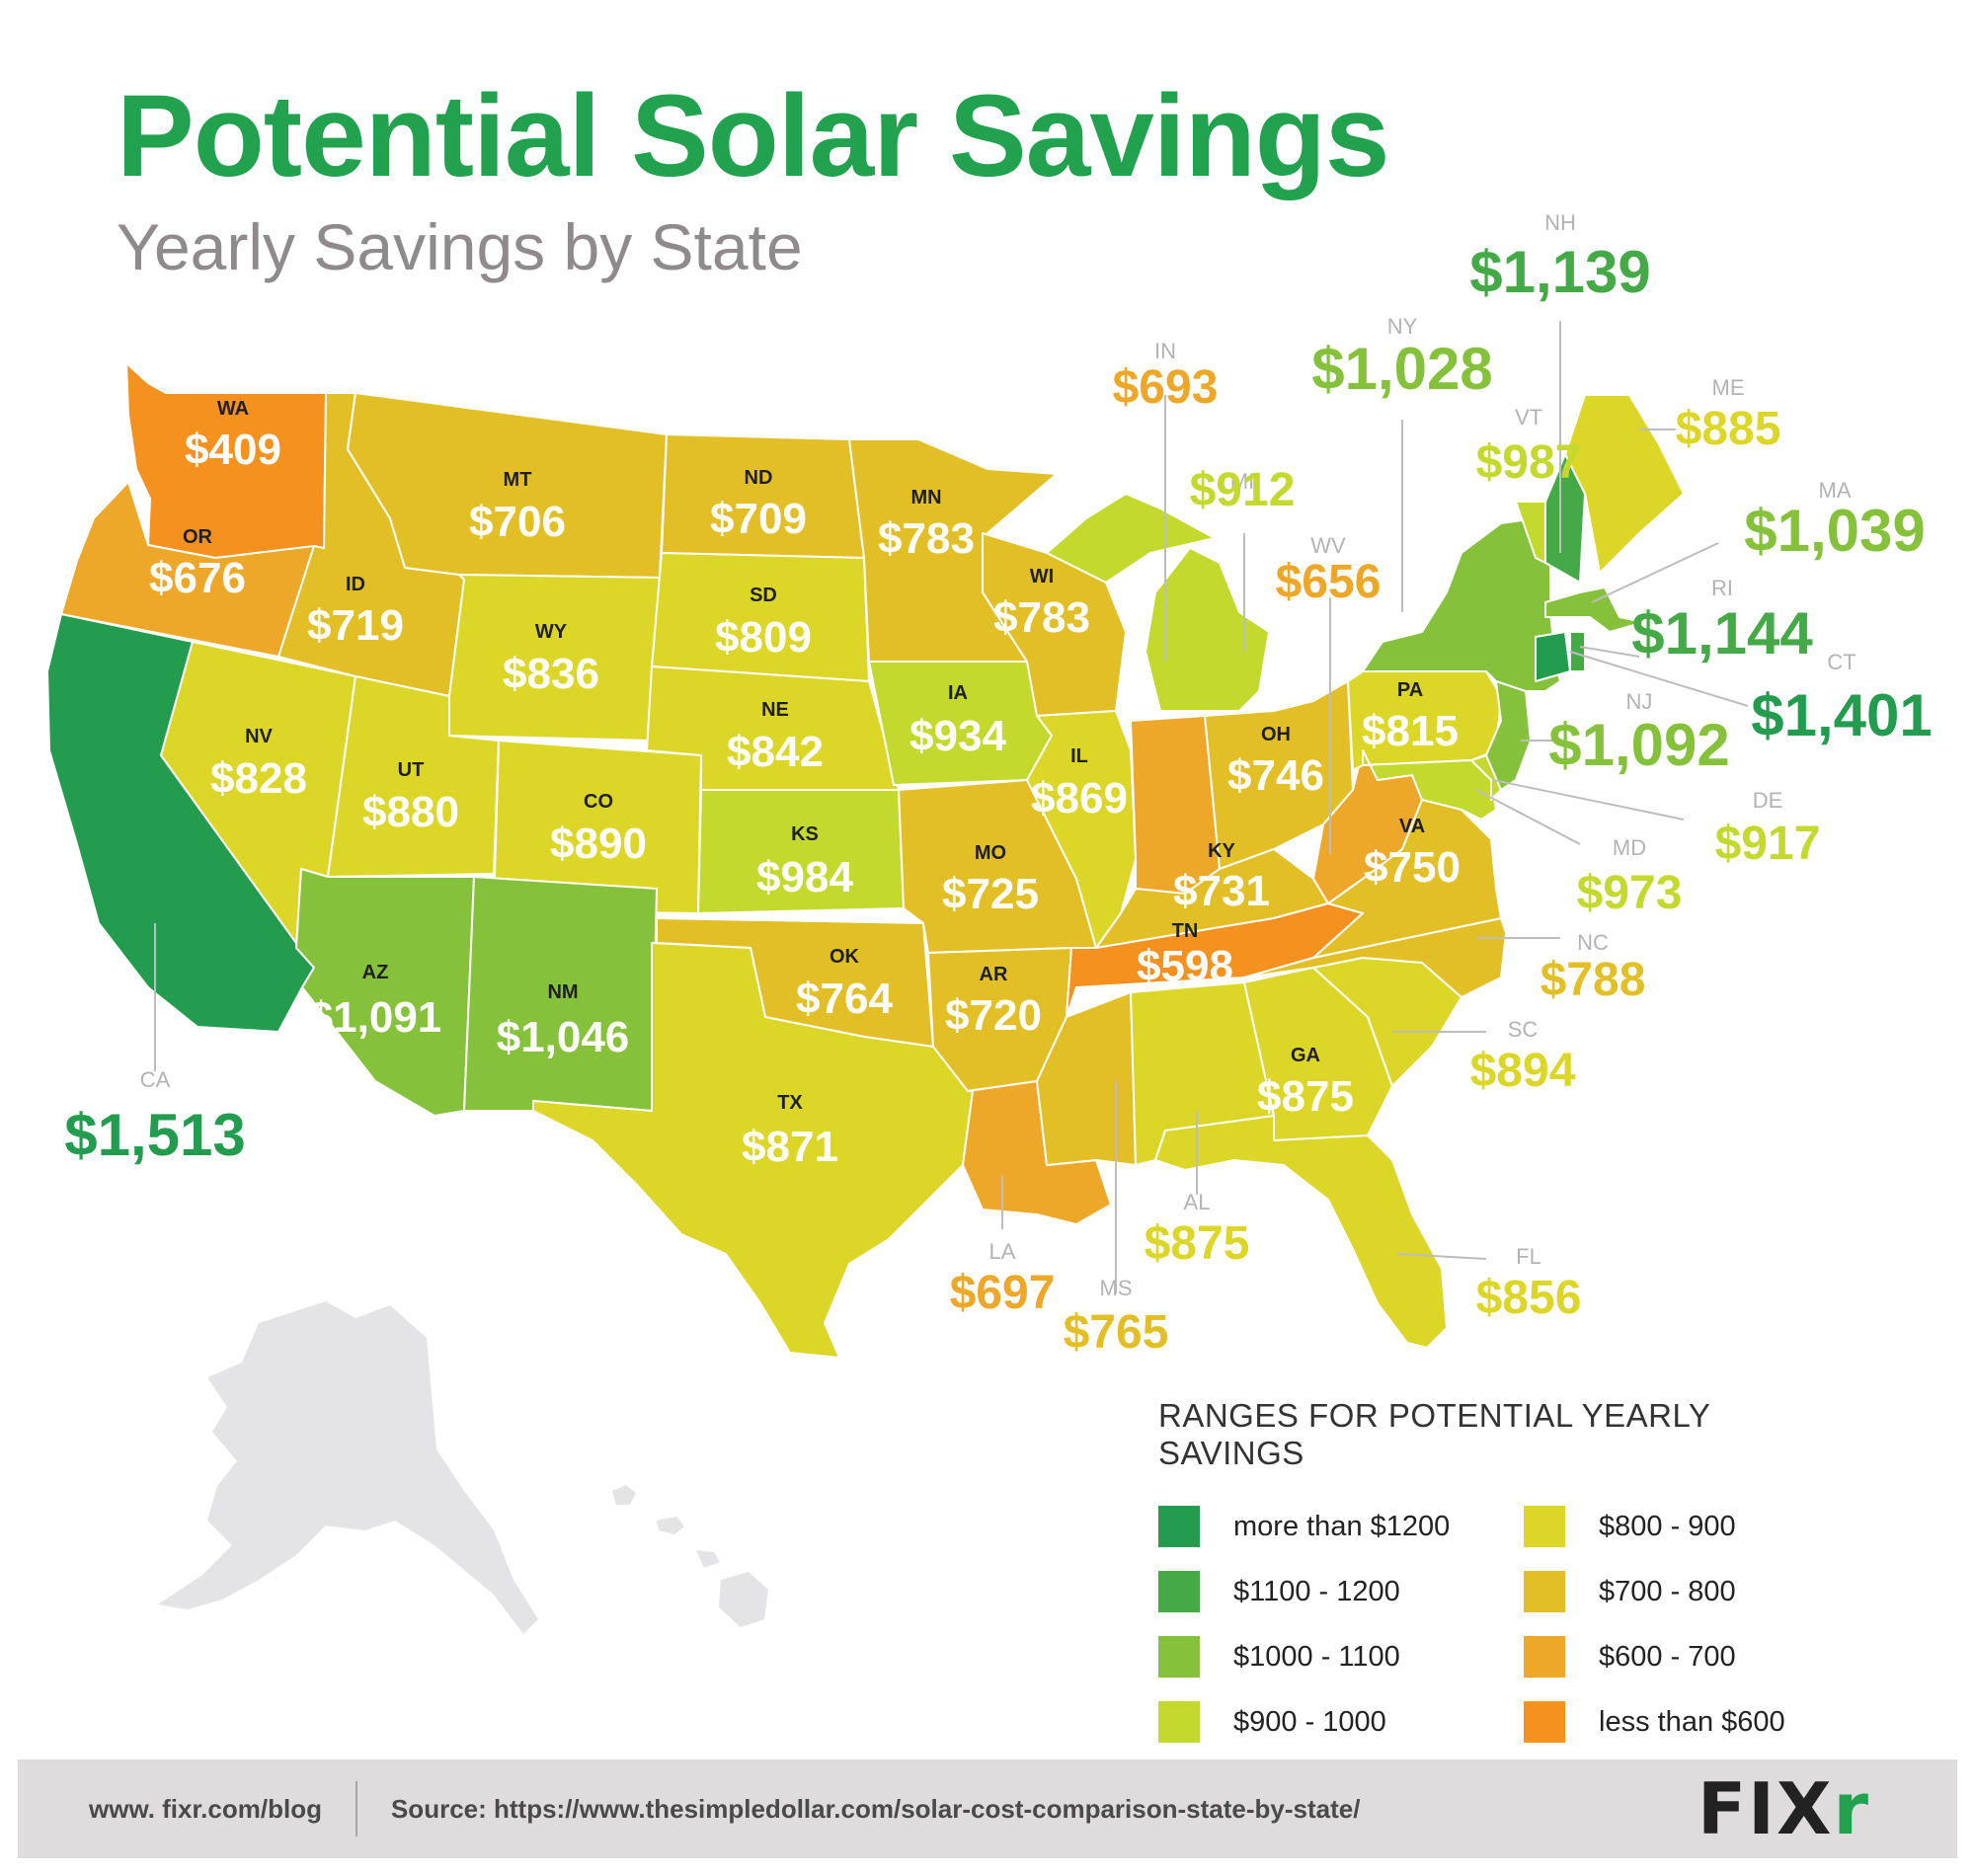 The image size is (1975, 1876). Describe the element at coordinates (957, 736) in the screenshot. I see `label-ia-value: $934` at that location.